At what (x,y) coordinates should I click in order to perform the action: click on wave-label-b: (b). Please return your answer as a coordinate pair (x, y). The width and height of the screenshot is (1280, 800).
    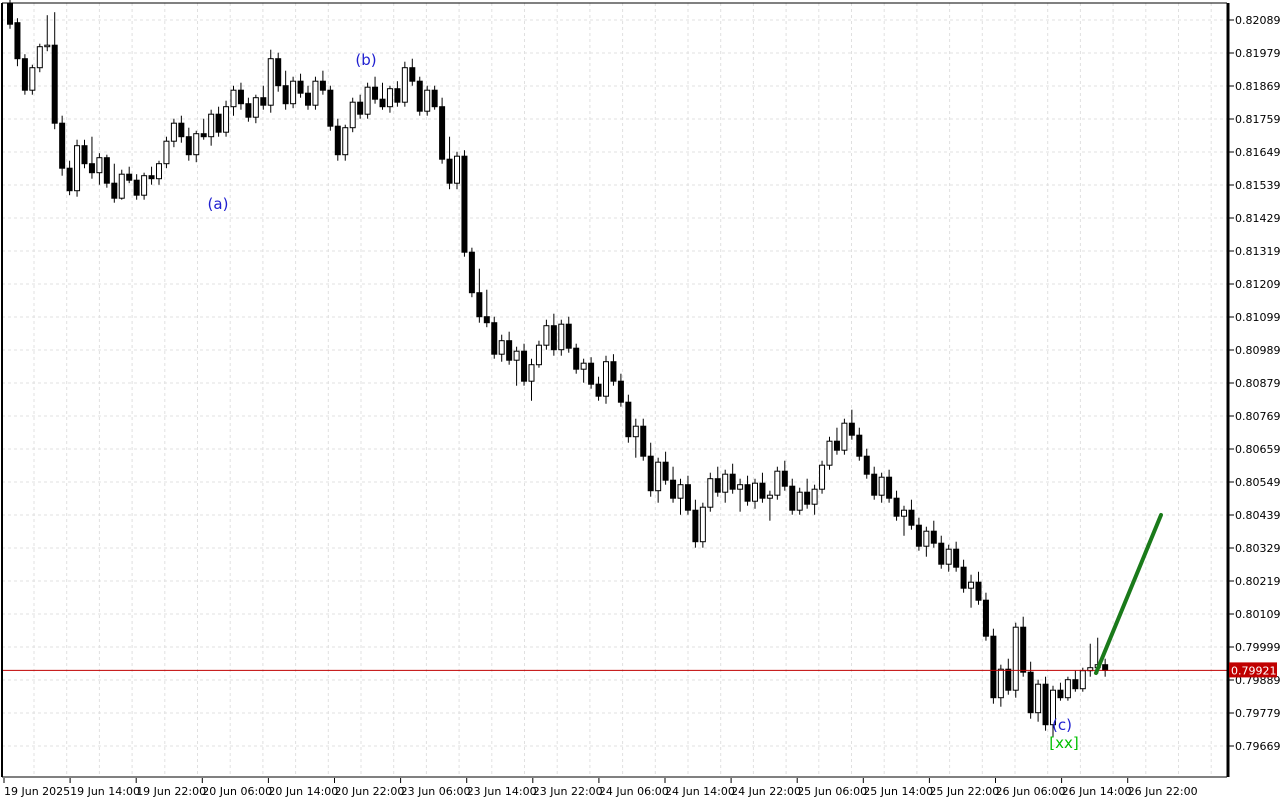
    Looking at the image, I should click on (365, 60).